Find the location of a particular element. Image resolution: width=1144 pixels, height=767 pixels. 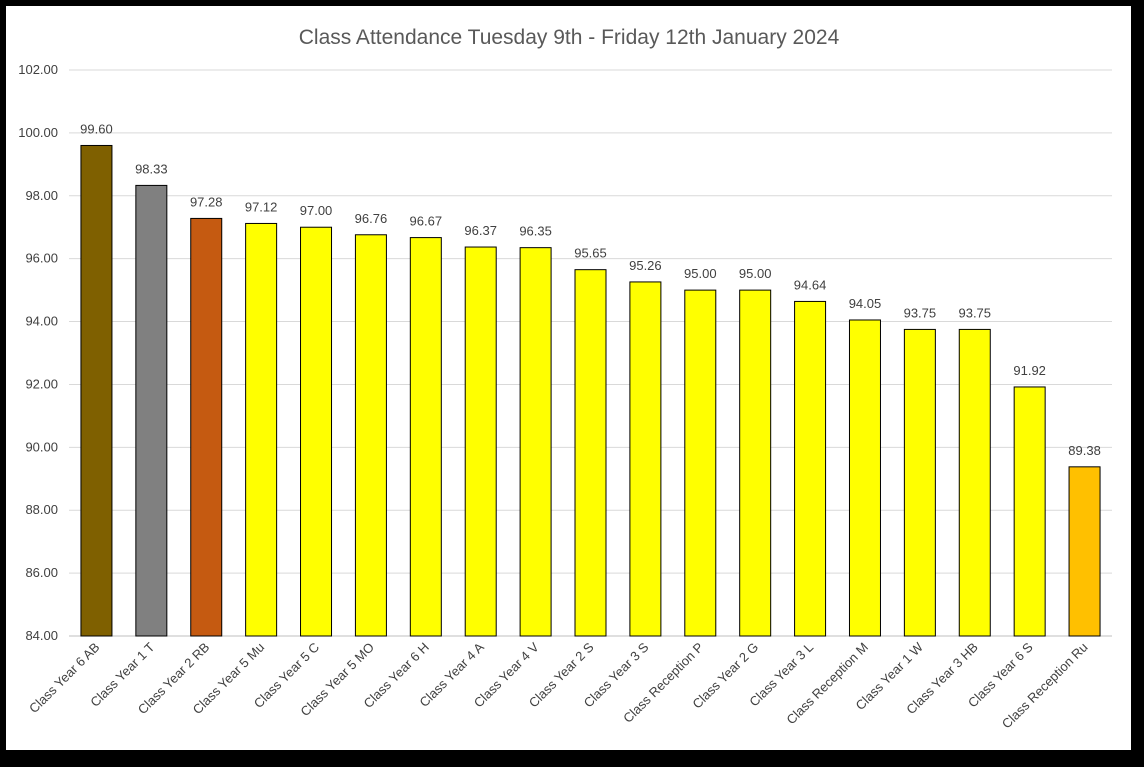

data-label: 97.00 is located at coordinates (316, 210).